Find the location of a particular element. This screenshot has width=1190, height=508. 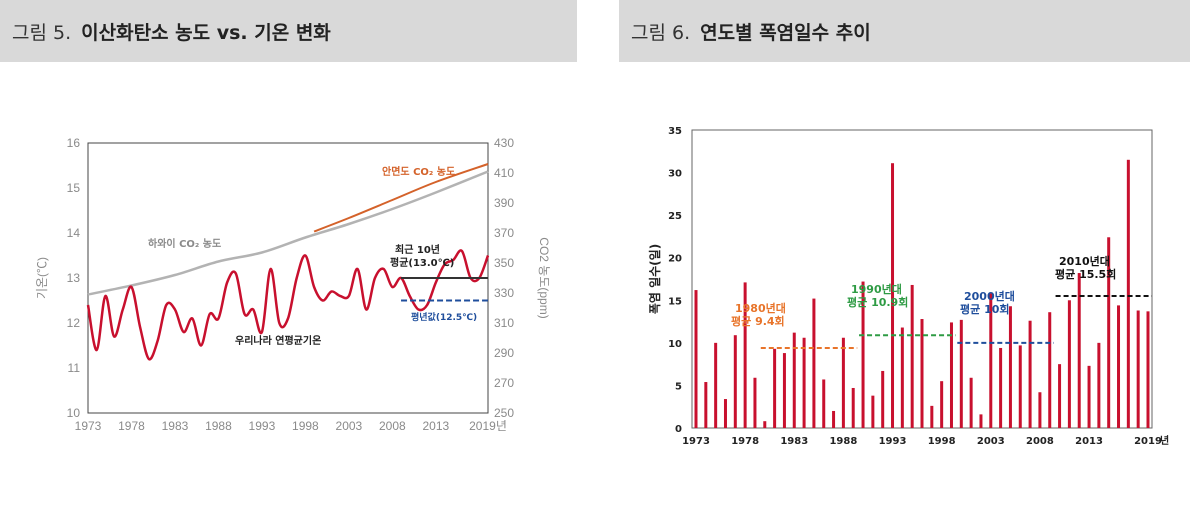

y2-axis-label: CO2 농도(ppm) is located at coordinates (544, 277).